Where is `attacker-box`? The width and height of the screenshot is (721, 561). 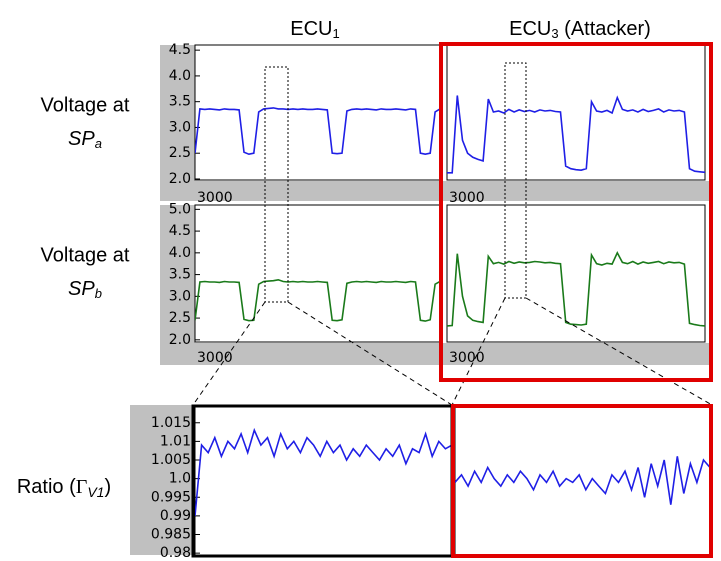
attacker-box is located at coordinates (582, 481).